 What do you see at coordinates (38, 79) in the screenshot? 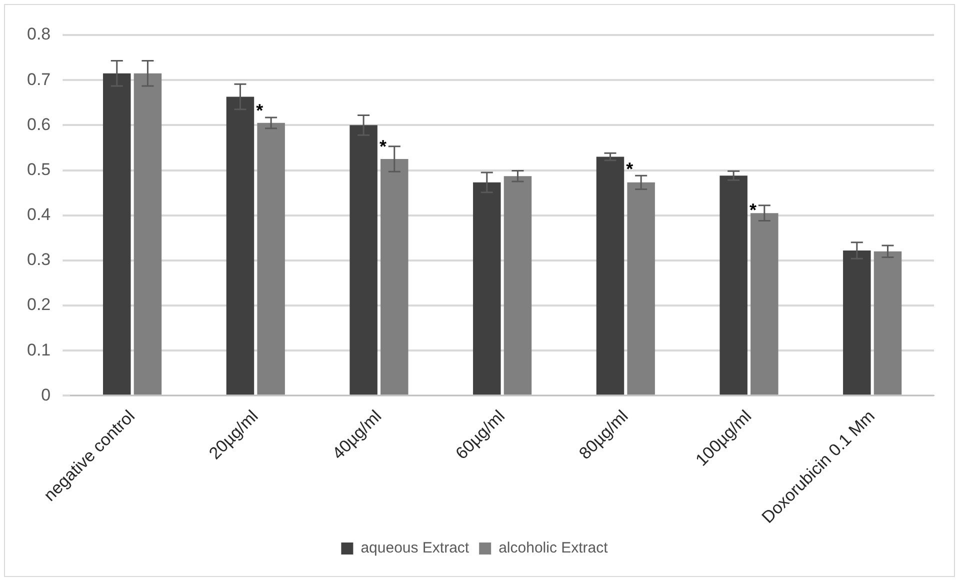
I see `y-tick-label: 0.7` at bounding box center [38, 79].